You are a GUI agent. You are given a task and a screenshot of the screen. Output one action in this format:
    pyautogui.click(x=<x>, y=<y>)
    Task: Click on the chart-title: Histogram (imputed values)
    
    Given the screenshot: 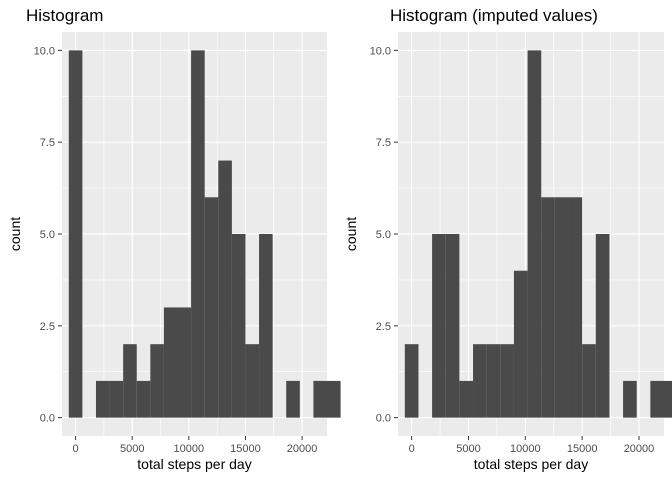 What is the action you would take?
    pyautogui.click(x=494, y=15)
    